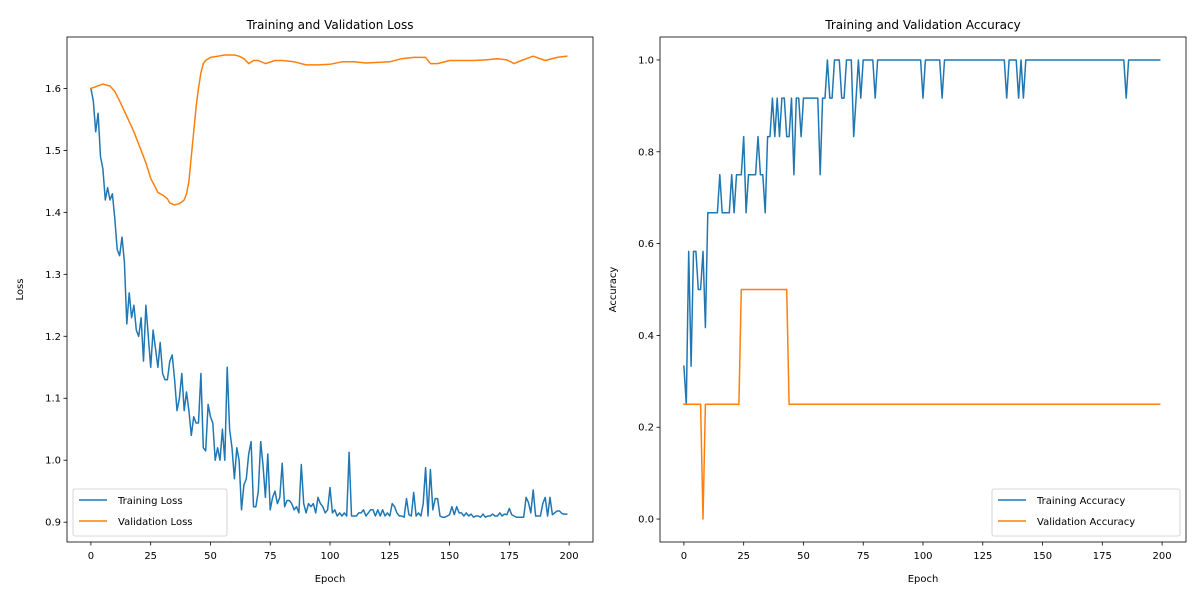  Describe the element at coordinates (53, 523) in the screenshot. I see `y-tick-label: 0.9` at that location.